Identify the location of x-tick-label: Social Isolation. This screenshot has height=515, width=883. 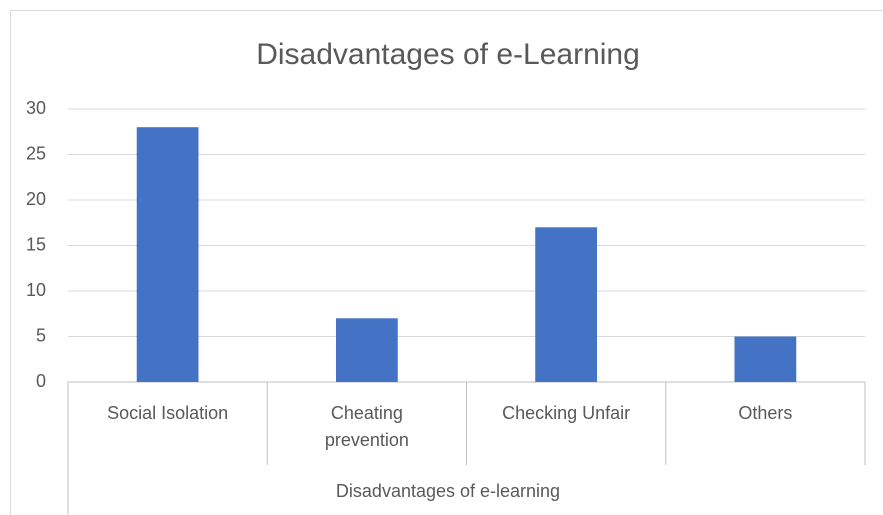
(167, 413).